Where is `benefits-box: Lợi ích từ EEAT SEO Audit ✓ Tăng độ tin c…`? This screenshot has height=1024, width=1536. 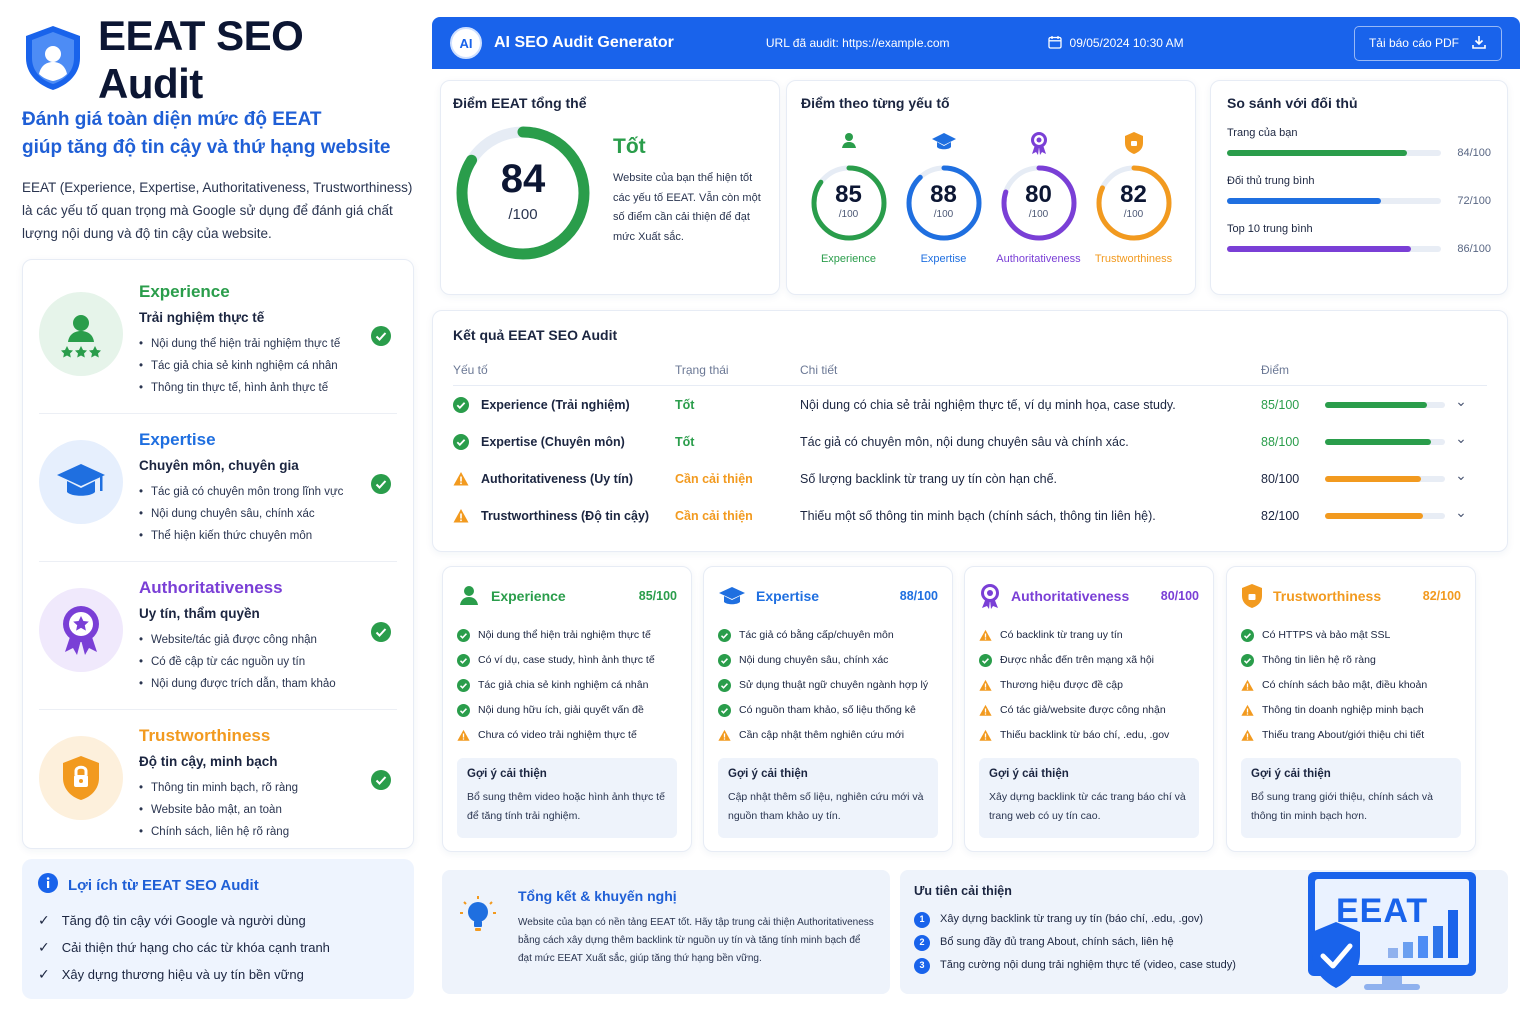
benefits-box: Lợi ích từ EEAT SEO Audit ✓ Tăng độ tin c… is located at coordinates (218, 929).